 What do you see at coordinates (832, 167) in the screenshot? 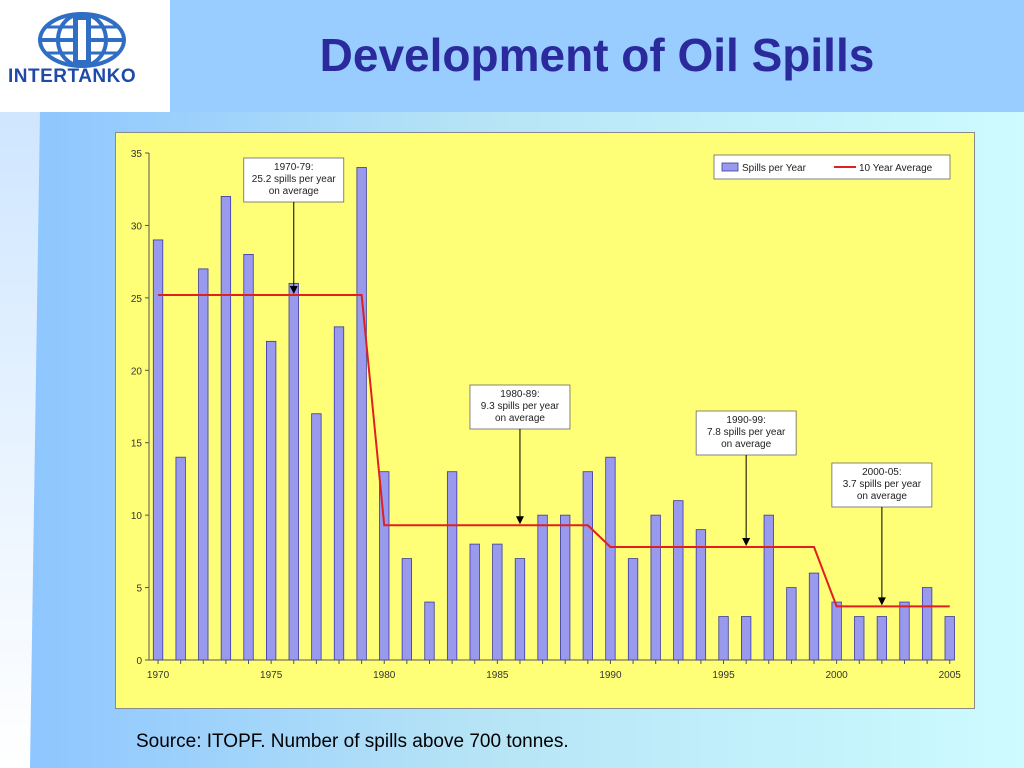
I see `legend-box` at bounding box center [832, 167].